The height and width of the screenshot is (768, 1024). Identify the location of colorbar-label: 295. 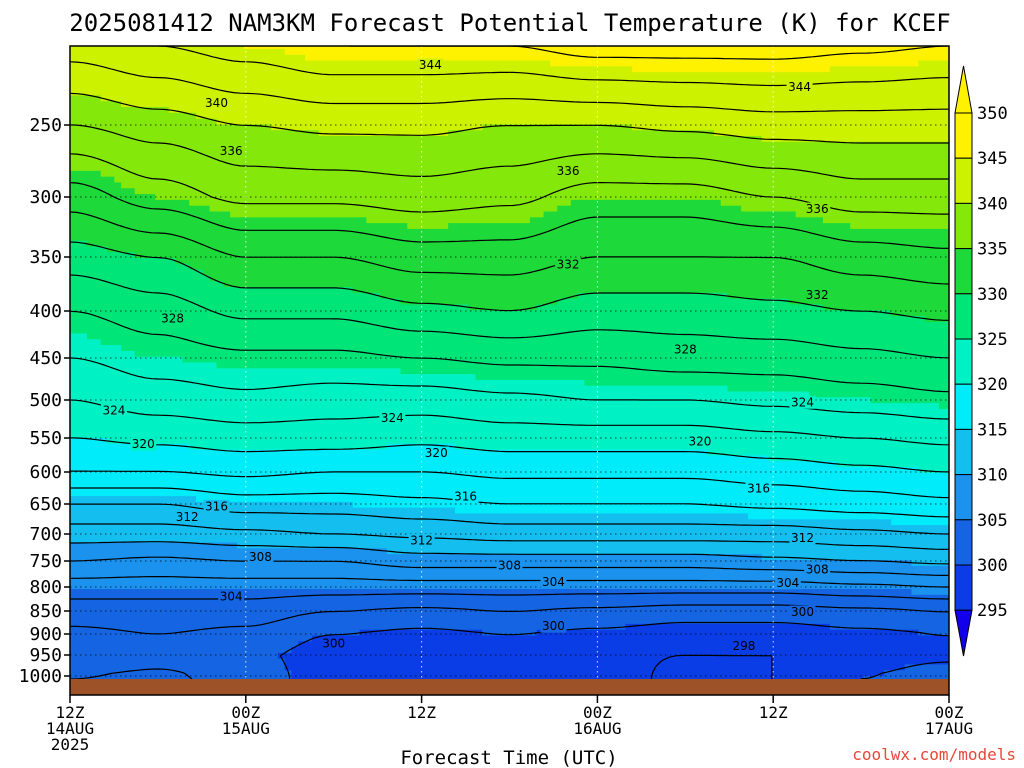
(992, 611).